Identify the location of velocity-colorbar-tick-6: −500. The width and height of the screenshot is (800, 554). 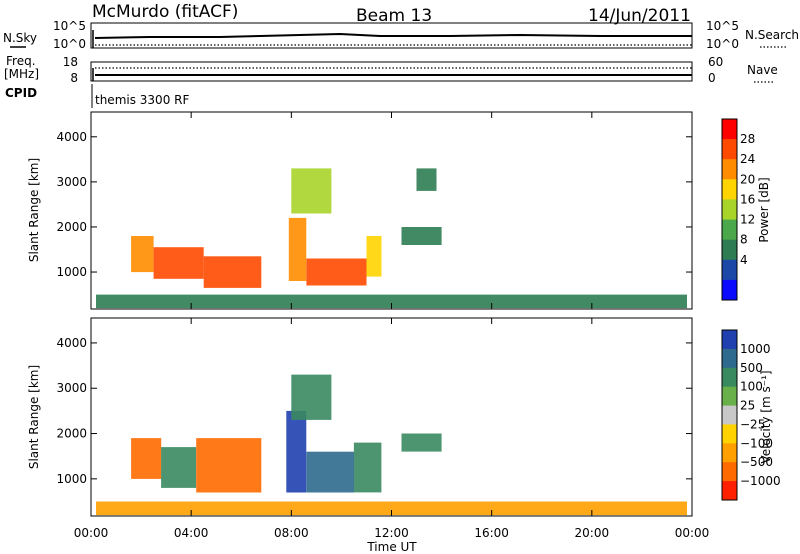
(756, 462).